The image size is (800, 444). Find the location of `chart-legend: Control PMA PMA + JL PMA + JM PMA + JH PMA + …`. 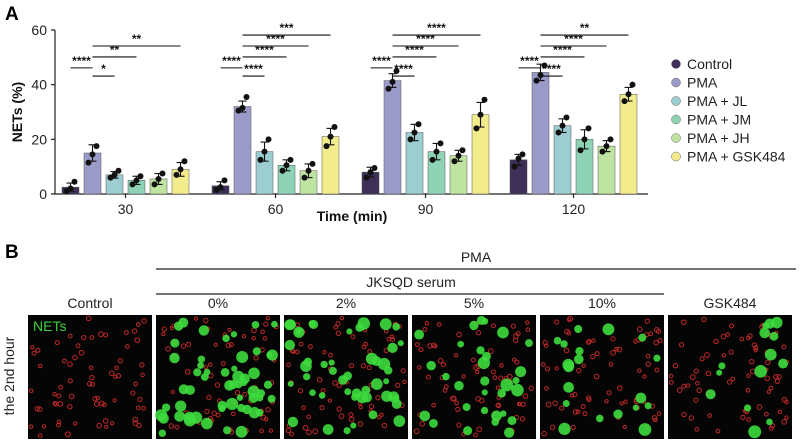

chart-legend: Control PMA PMA + JL PMA + JM PMA + JH PMA + … is located at coordinates (728, 110).